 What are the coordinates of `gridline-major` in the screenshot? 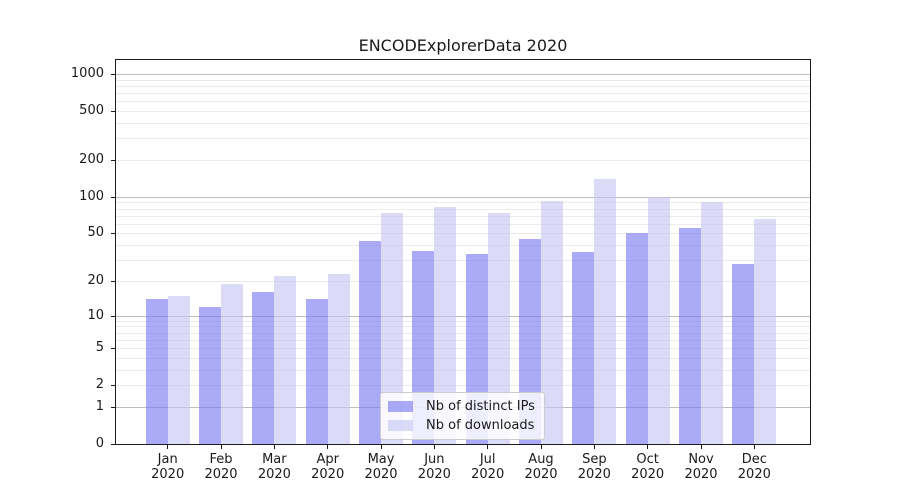 It's located at (463, 74).